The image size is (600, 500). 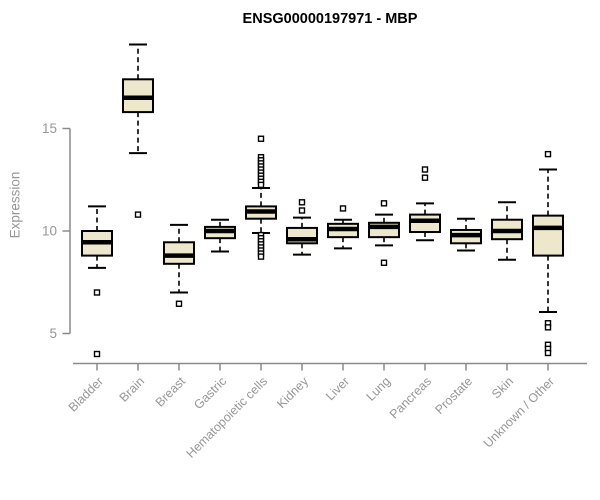 I want to click on chart-title: ENSG00000197971 - MBP, so click(x=330, y=19).